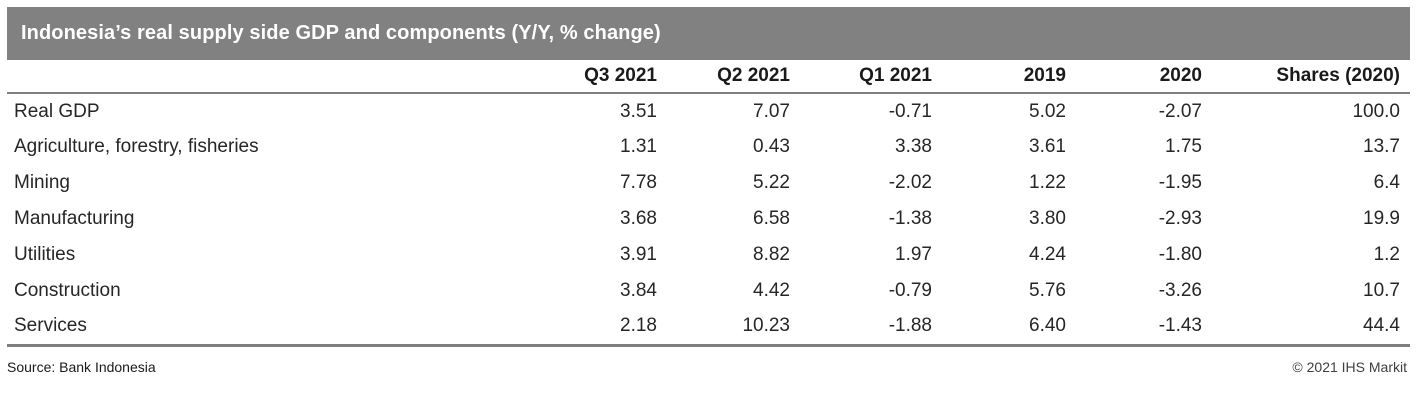 This screenshot has height=400, width=1417. I want to click on cell-value: 5.02, so click(1047, 111).